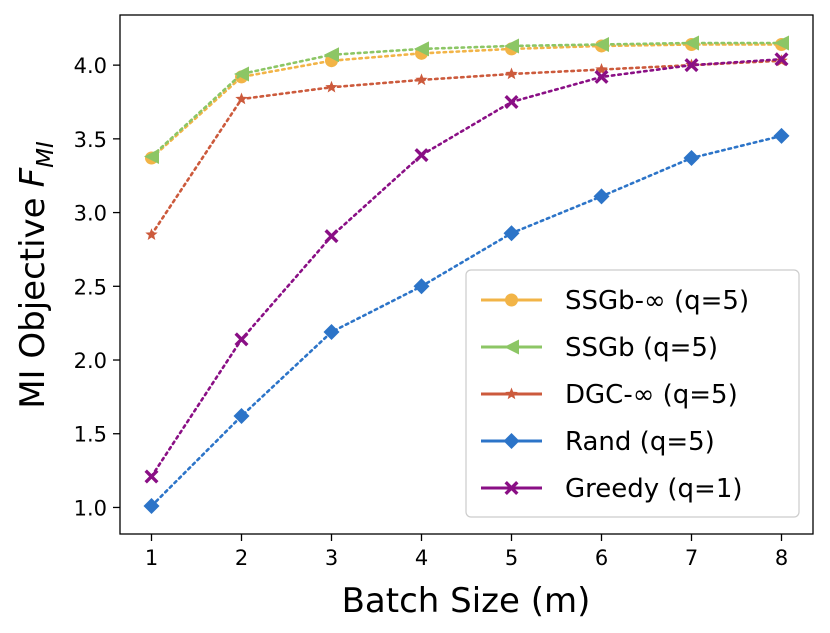 This screenshot has height=633, width=830. I want to click on y-tick-label: 2.5, so click(90, 287).